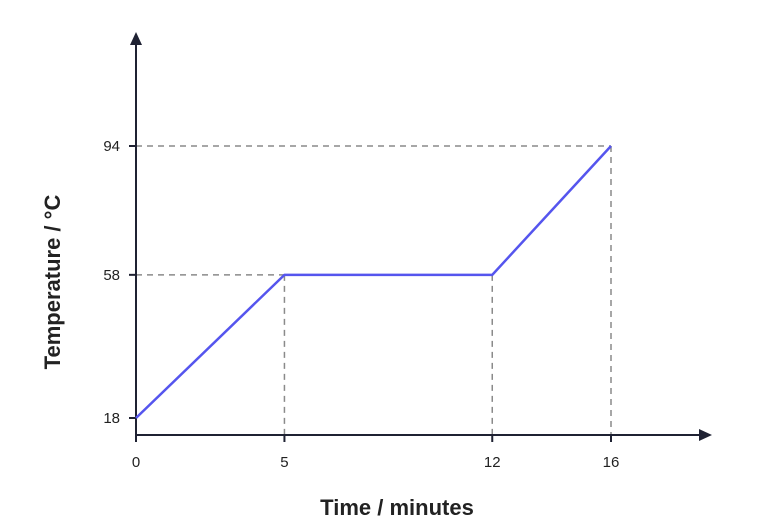 This screenshot has height=532, width=783. What do you see at coordinates (111, 418) in the screenshot?
I see `y-tick-label: 18` at bounding box center [111, 418].